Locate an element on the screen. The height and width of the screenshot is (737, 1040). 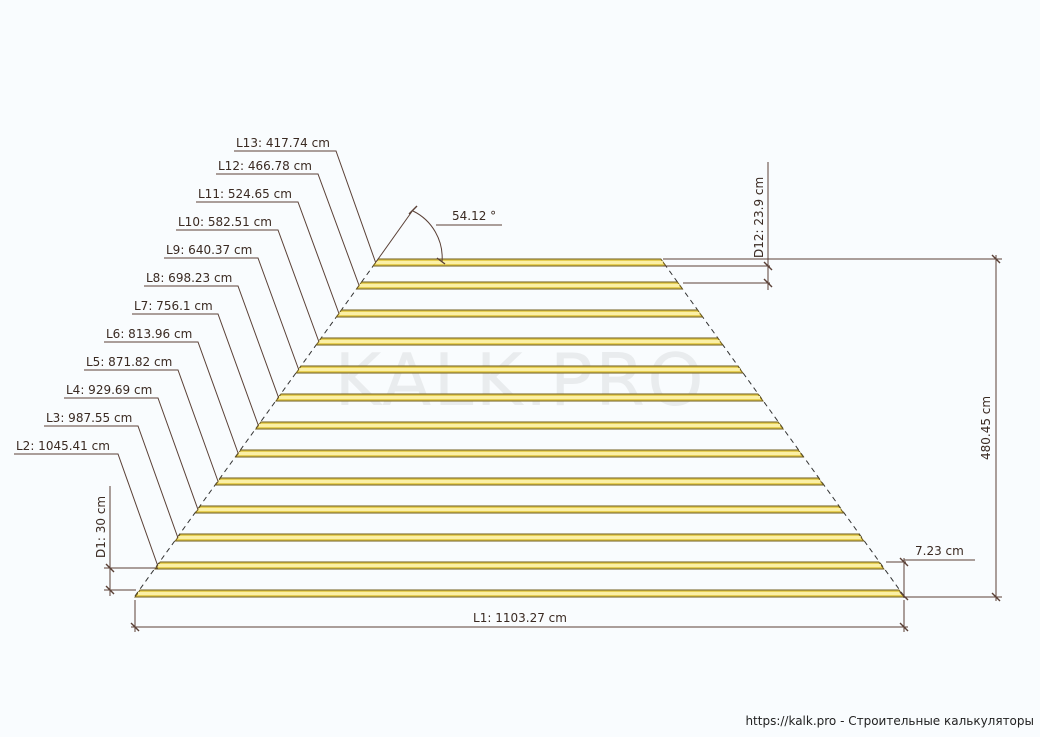
leader-L12 is located at coordinates (288, 229).